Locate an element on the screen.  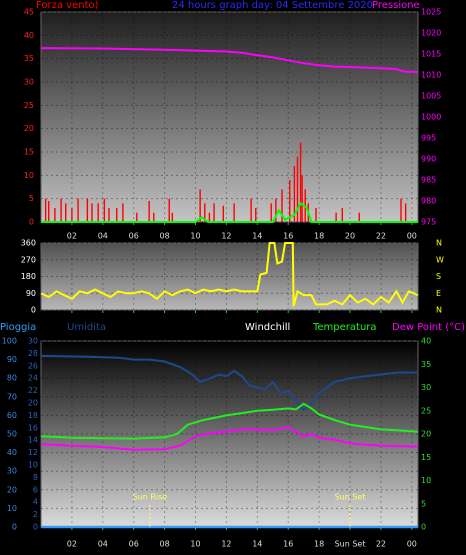
legend-label: Dew Point (°C) is located at coordinates (428, 327).